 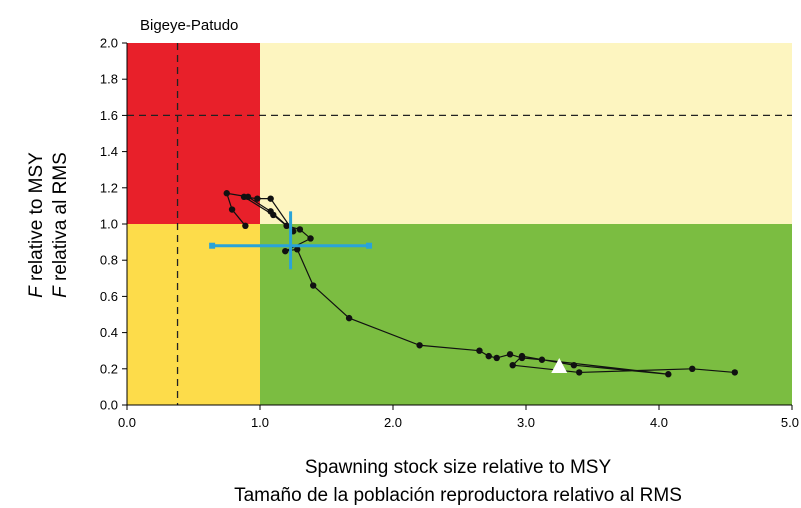 I want to click on y-tick-label: 1.0, so click(x=109, y=224).